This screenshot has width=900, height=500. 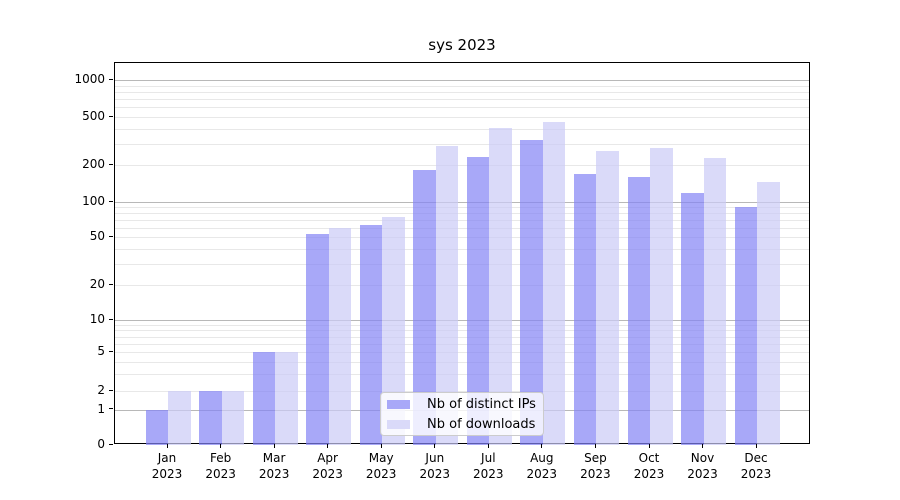 I want to click on y-tick-label: 5, so click(x=101, y=351).